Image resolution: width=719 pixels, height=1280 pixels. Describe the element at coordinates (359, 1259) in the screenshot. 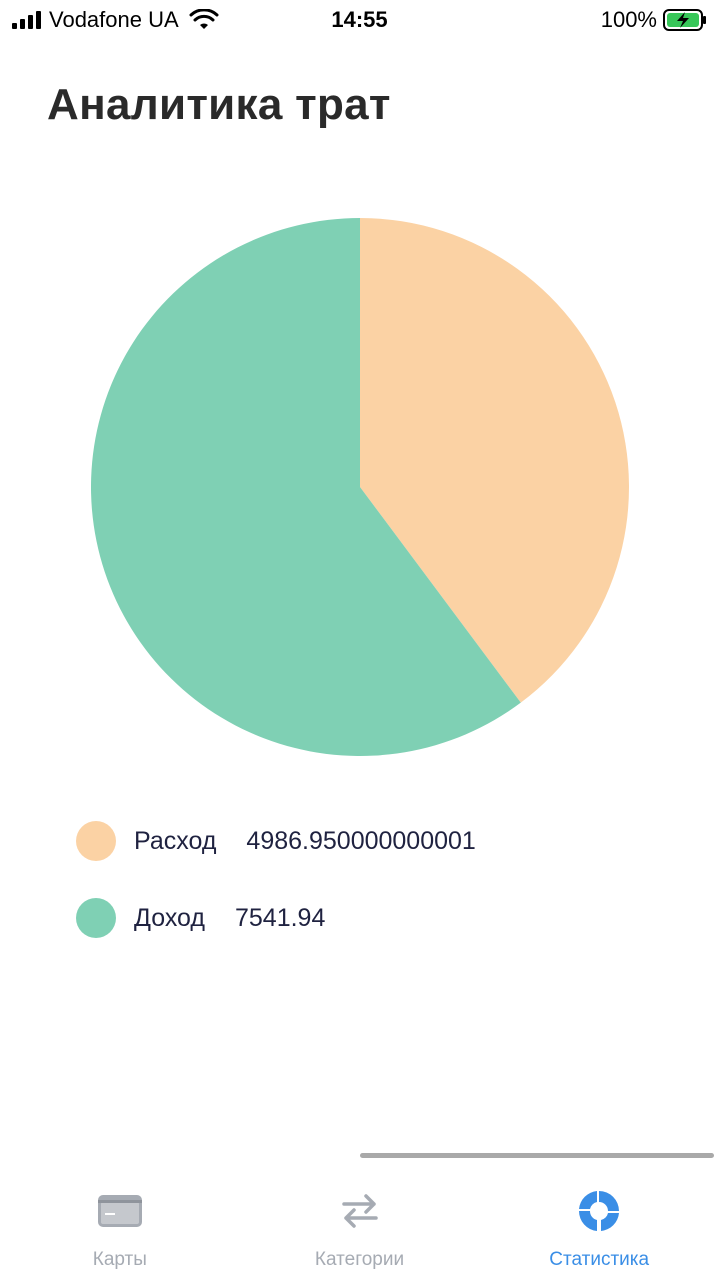

I see `tab-categories-label: Категории` at that location.